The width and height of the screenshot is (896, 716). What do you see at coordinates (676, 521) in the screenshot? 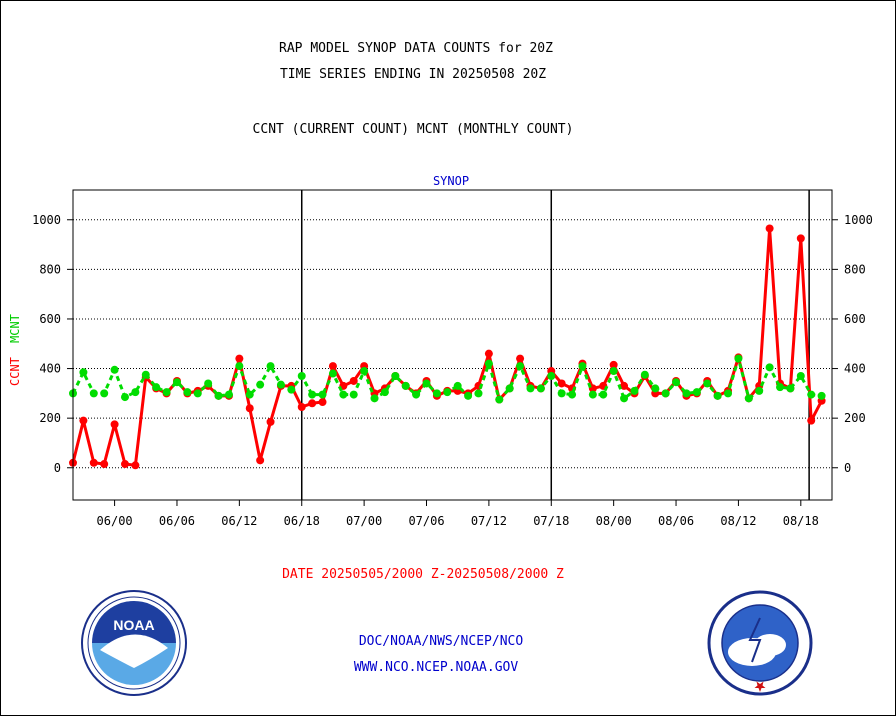
I see `xtick-label: 08/06` at bounding box center [676, 521].